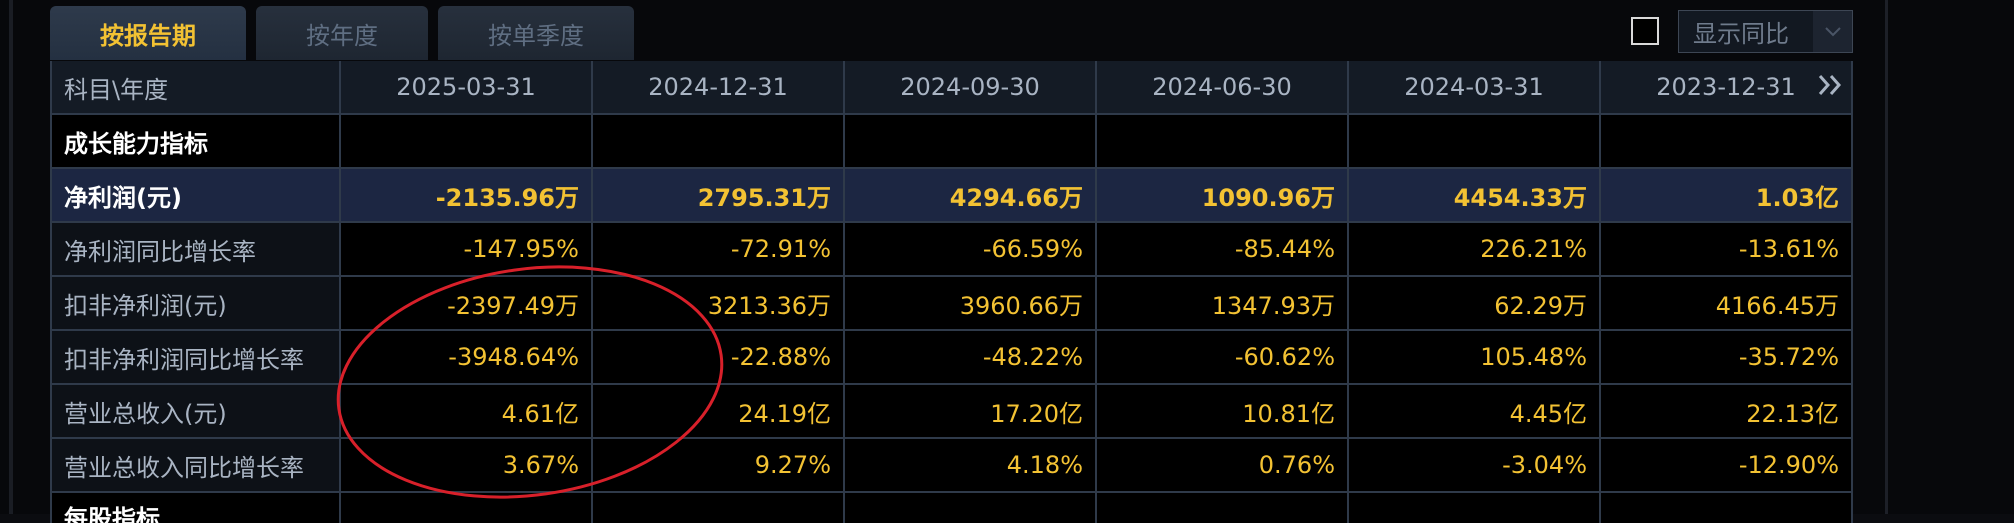 Image resolution: width=2014 pixels, height=523 pixels. Describe the element at coordinates (1727, 250) in the screenshot. I see `table-cell: -13.61%` at that location.